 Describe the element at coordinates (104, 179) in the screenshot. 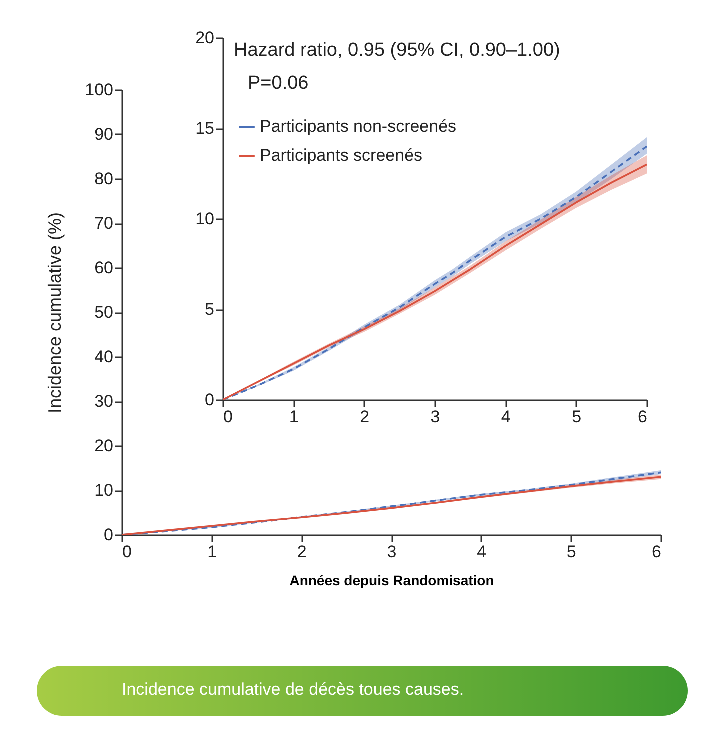

I see `y-tick-label: 80` at that location.